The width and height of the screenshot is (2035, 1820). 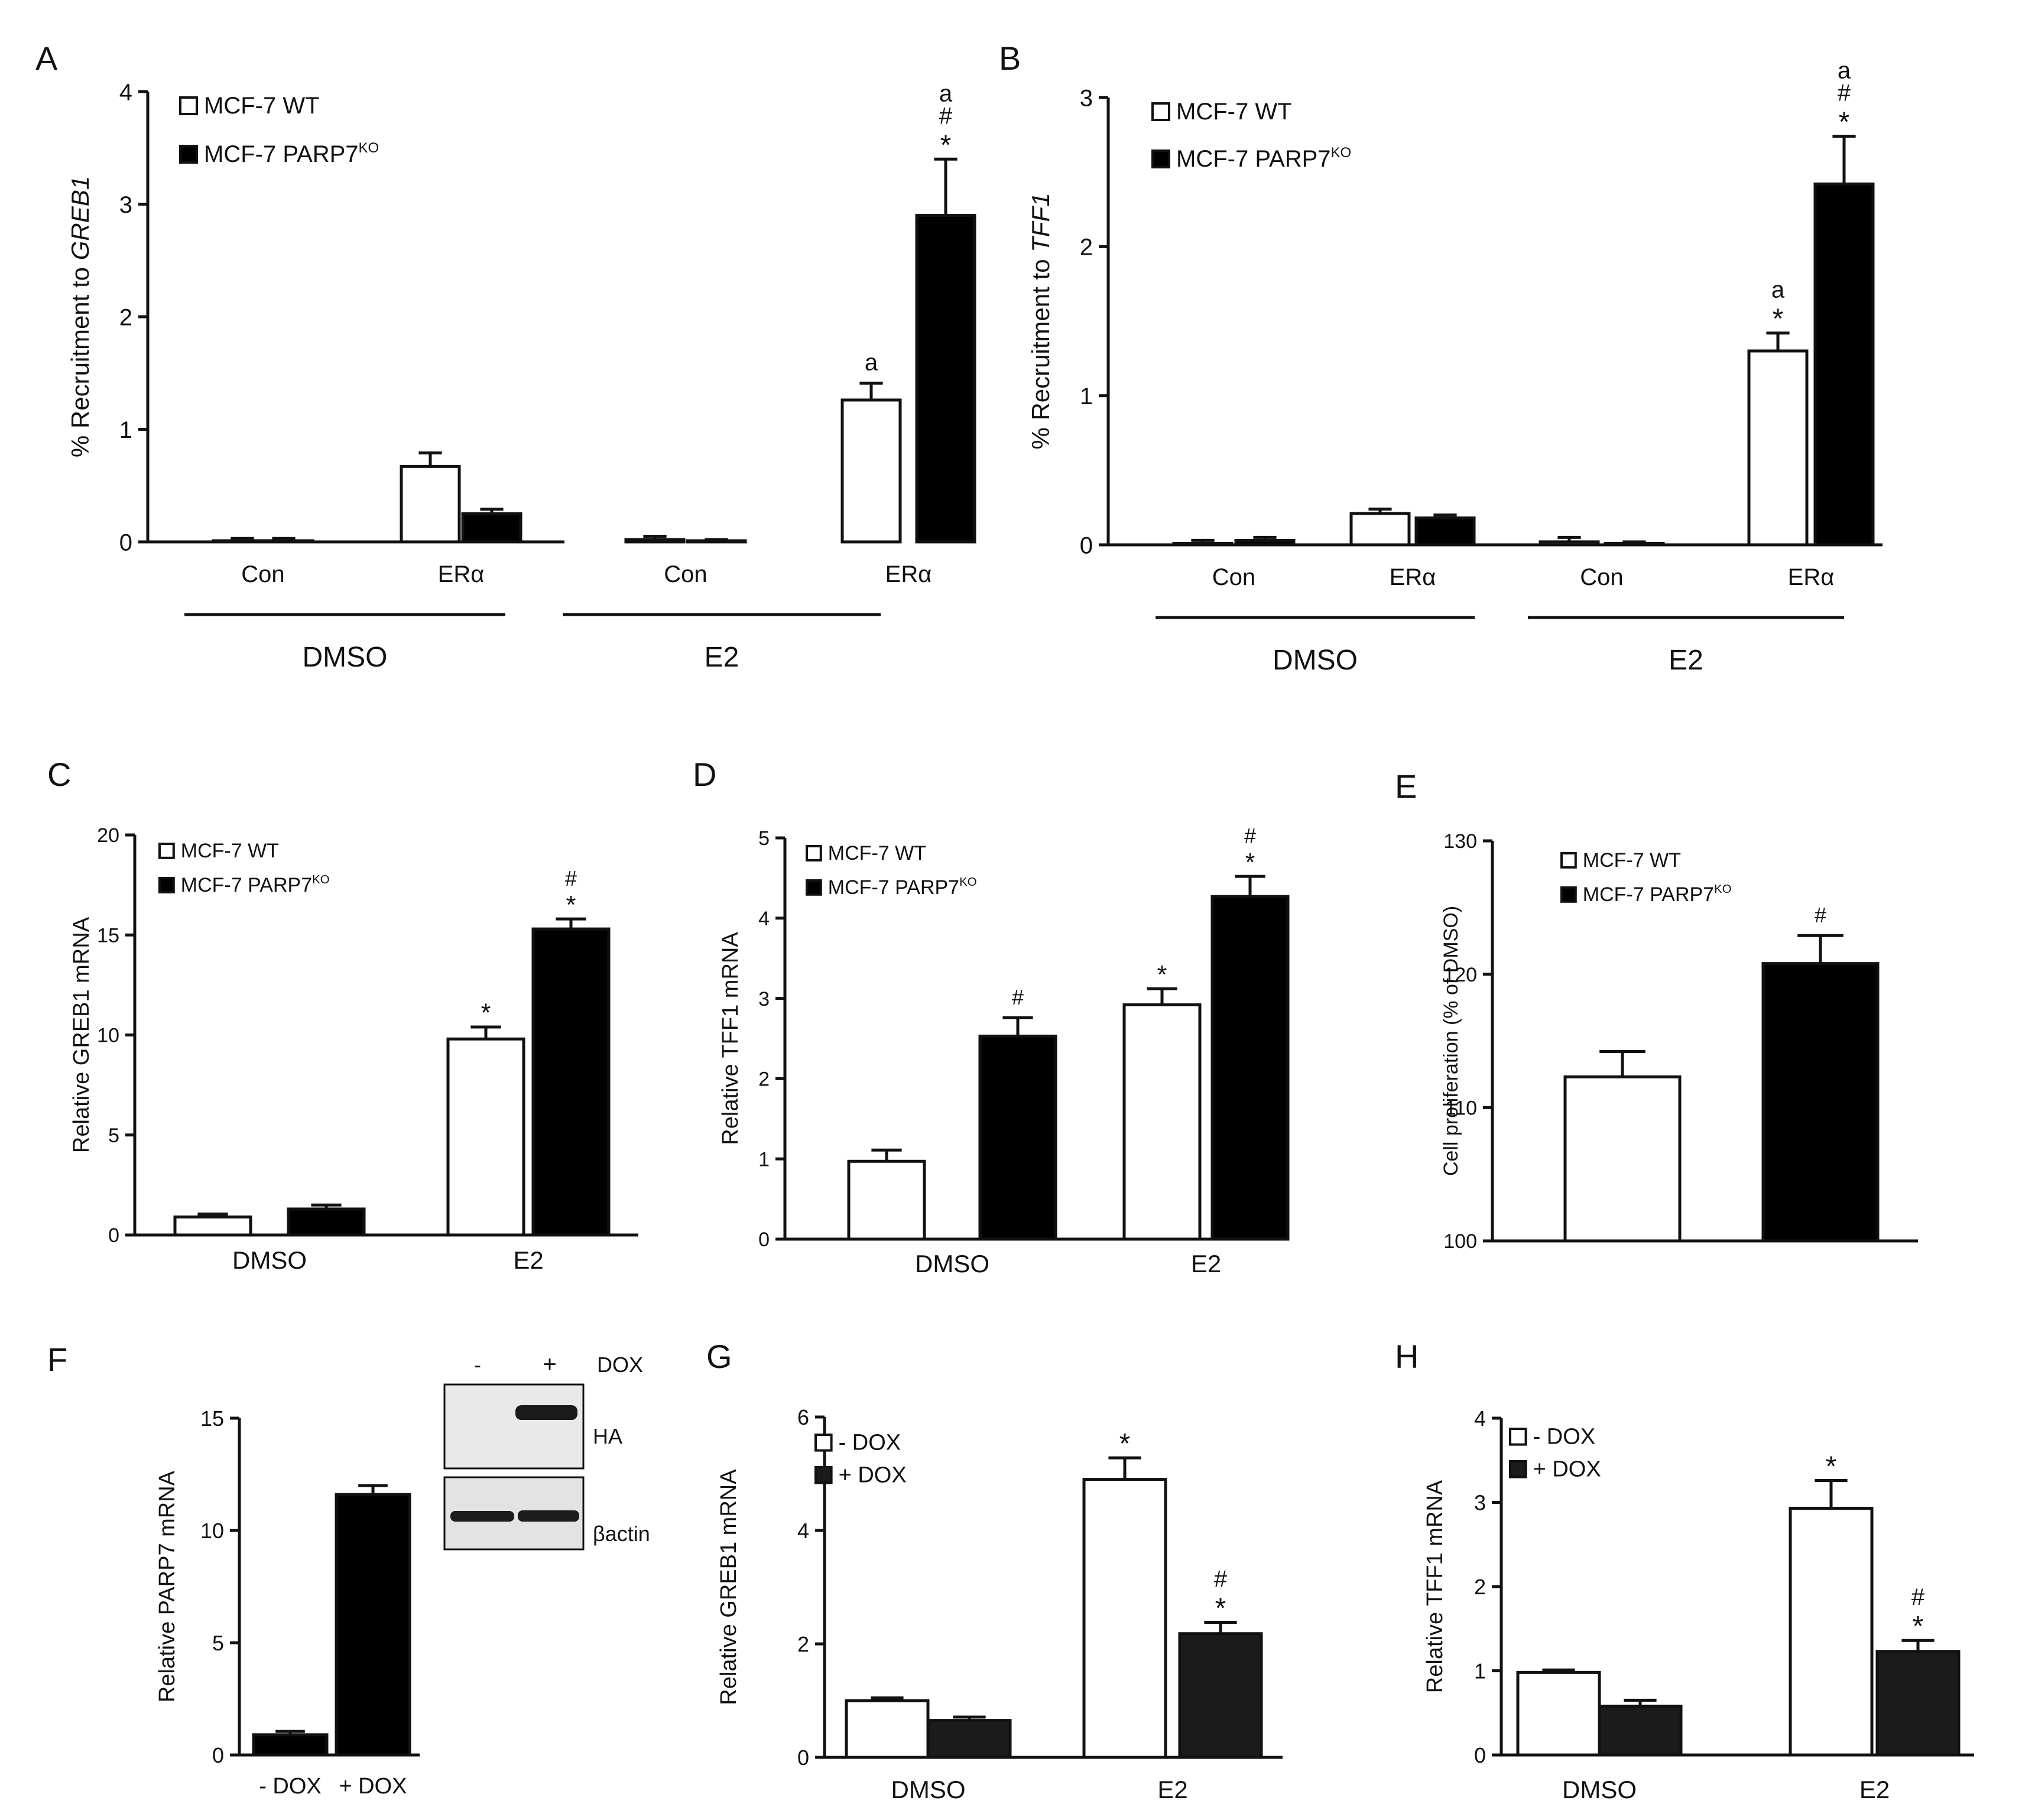 I want to click on panel-label: E, so click(x=1406, y=786).